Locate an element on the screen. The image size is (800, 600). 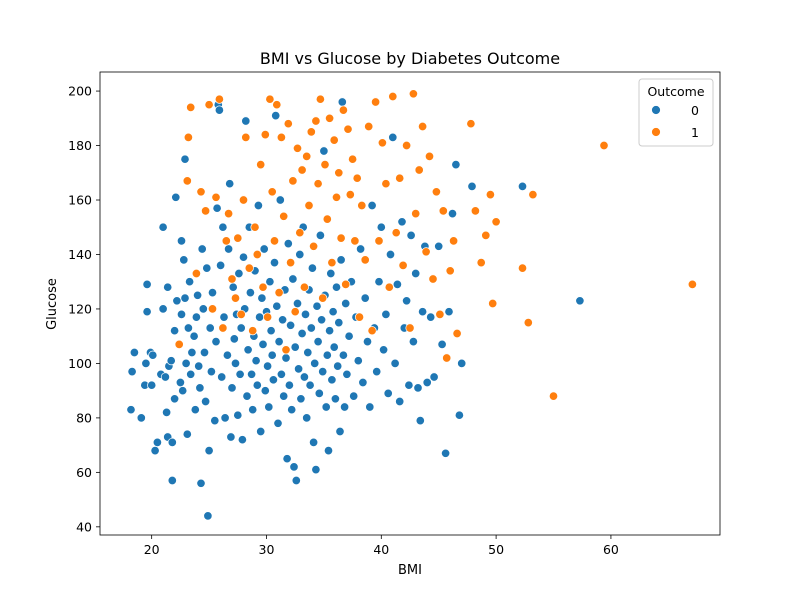
y-tick-label: 80 is located at coordinates (84, 417).